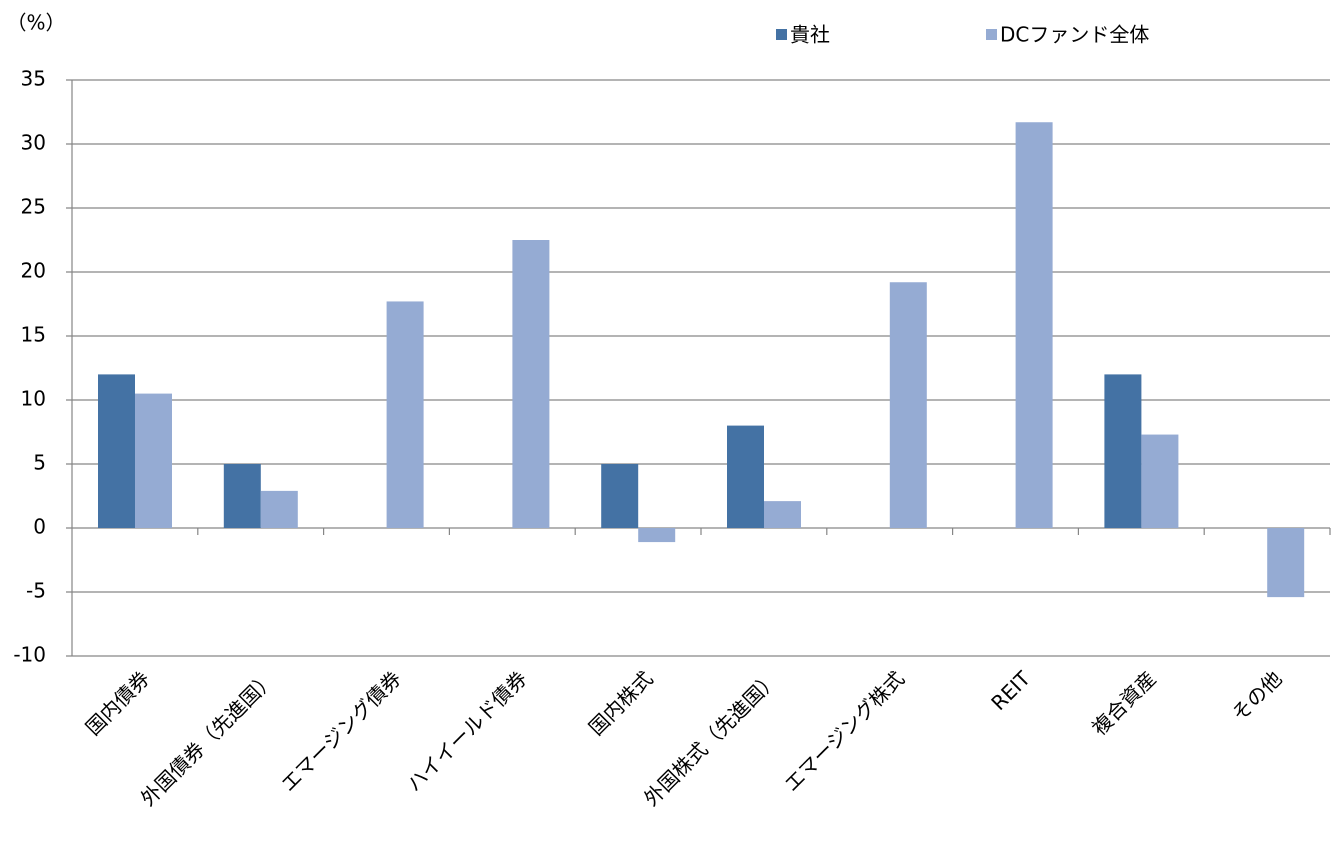  Describe the element at coordinates (621, 703) in the screenshot. I see `x-tick-label: 国内株式` at that location.